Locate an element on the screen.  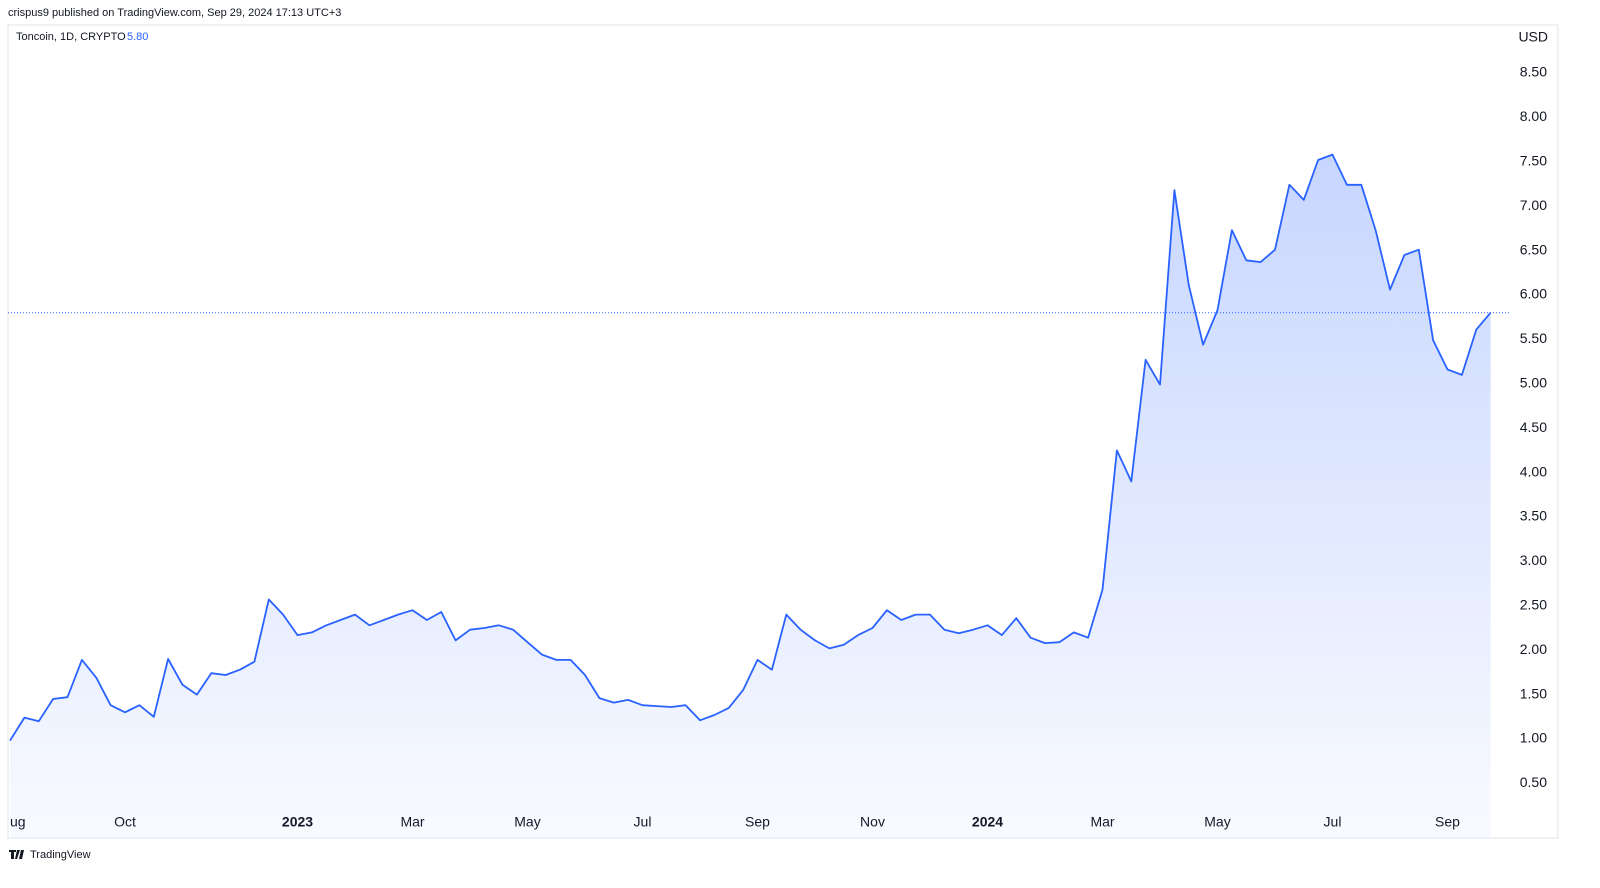
y-tick-label: 8.00 is located at coordinates (1533, 116).